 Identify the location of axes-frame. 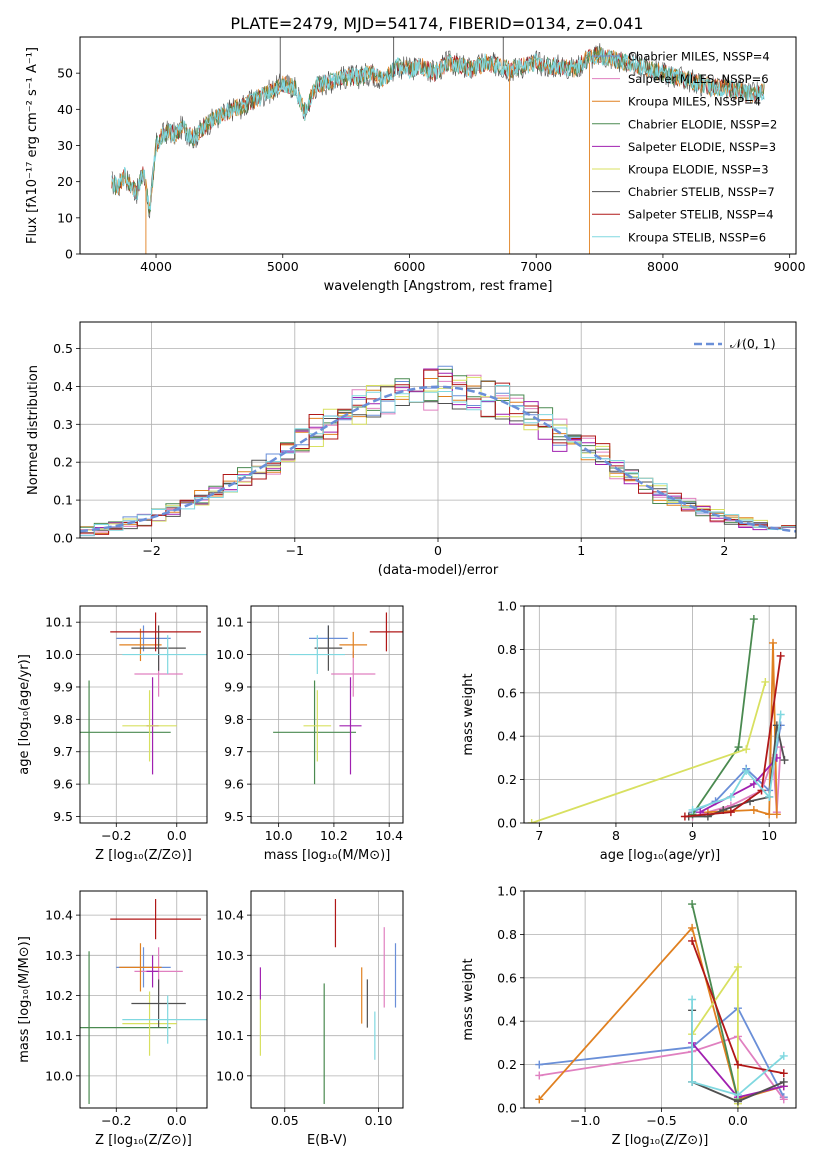
(660, 714).